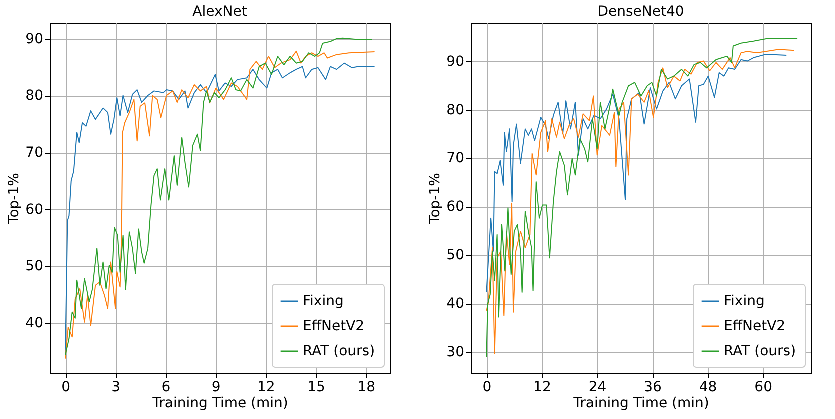 The width and height of the screenshot is (835, 419). I want to click on x-tick-label: 36, so click(653, 388).